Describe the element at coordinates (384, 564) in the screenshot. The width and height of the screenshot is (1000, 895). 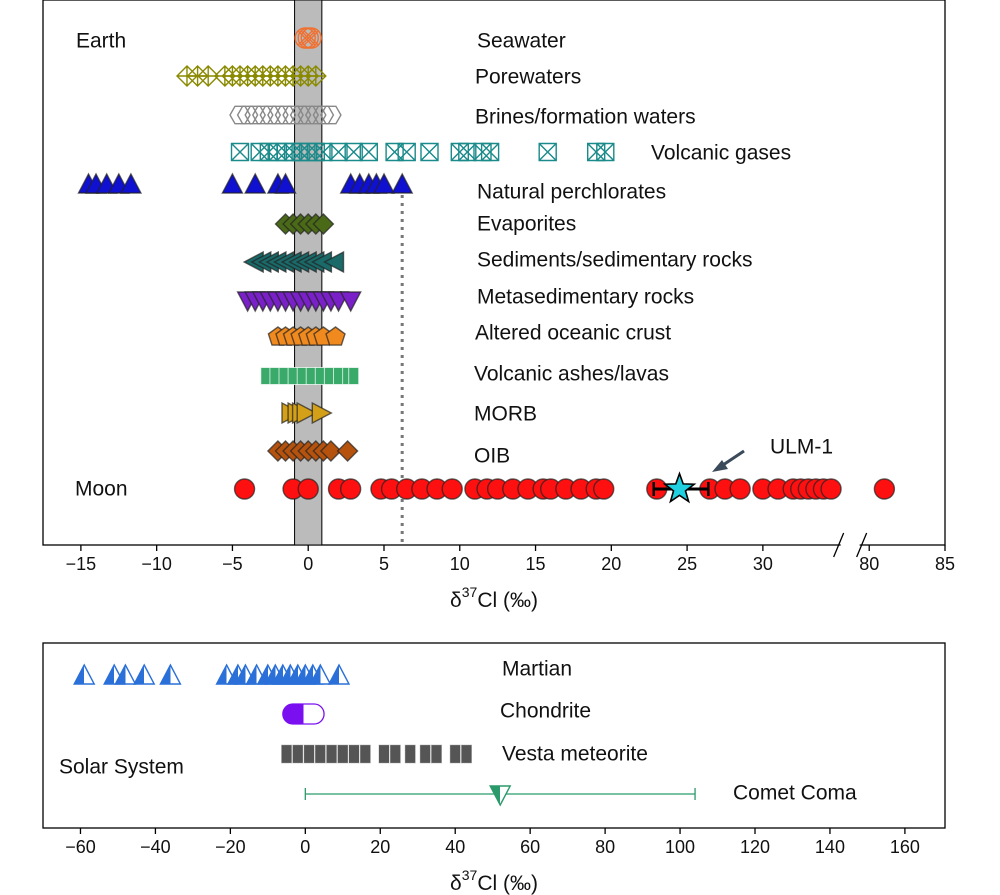
I see `x-tick-label: 5` at that location.